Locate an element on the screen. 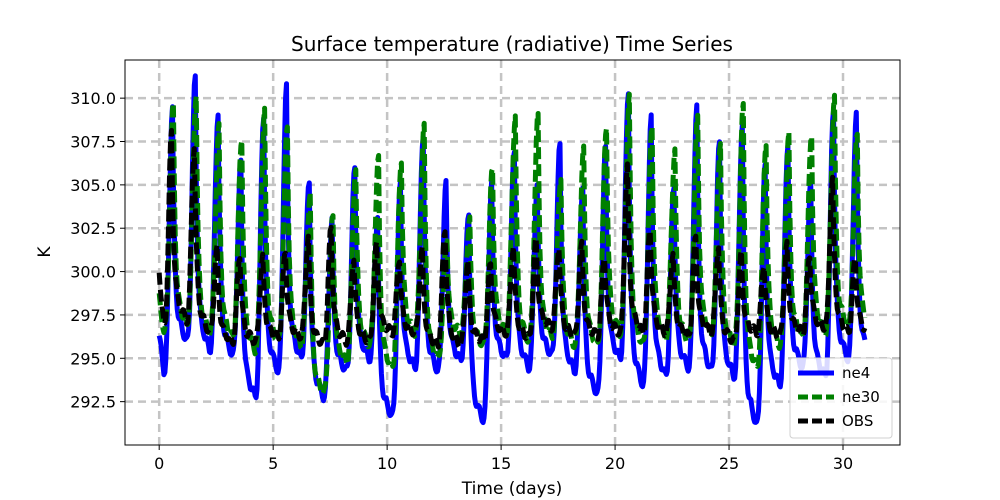  x-tick-label: 25 is located at coordinates (729, 463).